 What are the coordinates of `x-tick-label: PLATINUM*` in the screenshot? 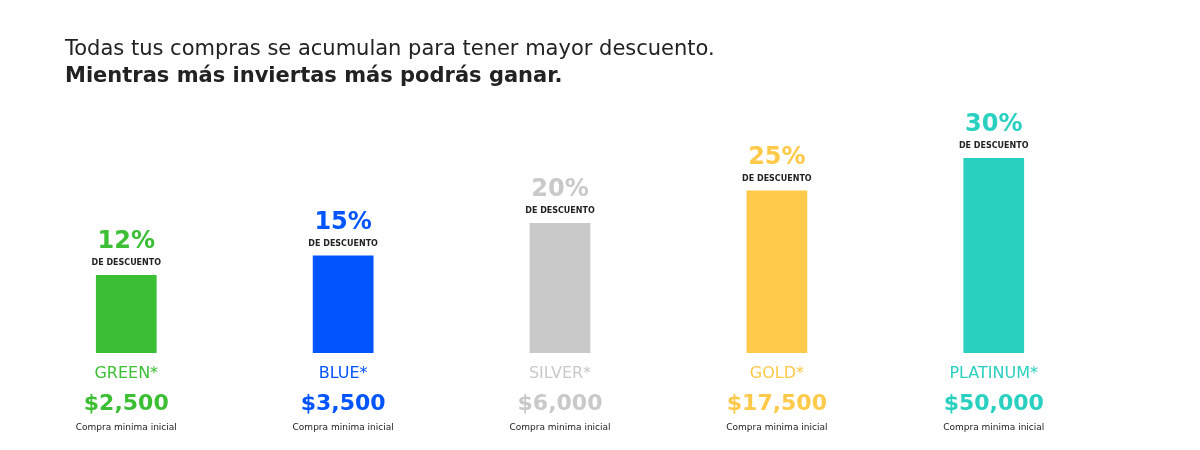 It's located at (994, 372).